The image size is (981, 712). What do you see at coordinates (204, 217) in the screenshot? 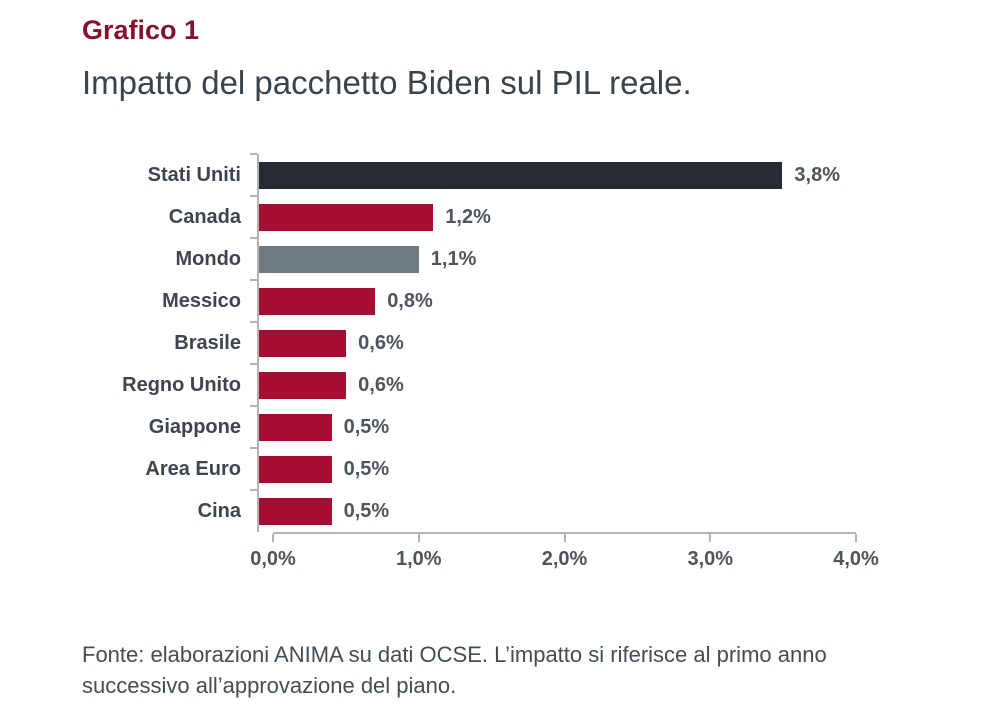
I see `category-label: Canada` at bounding box center [204, 217].